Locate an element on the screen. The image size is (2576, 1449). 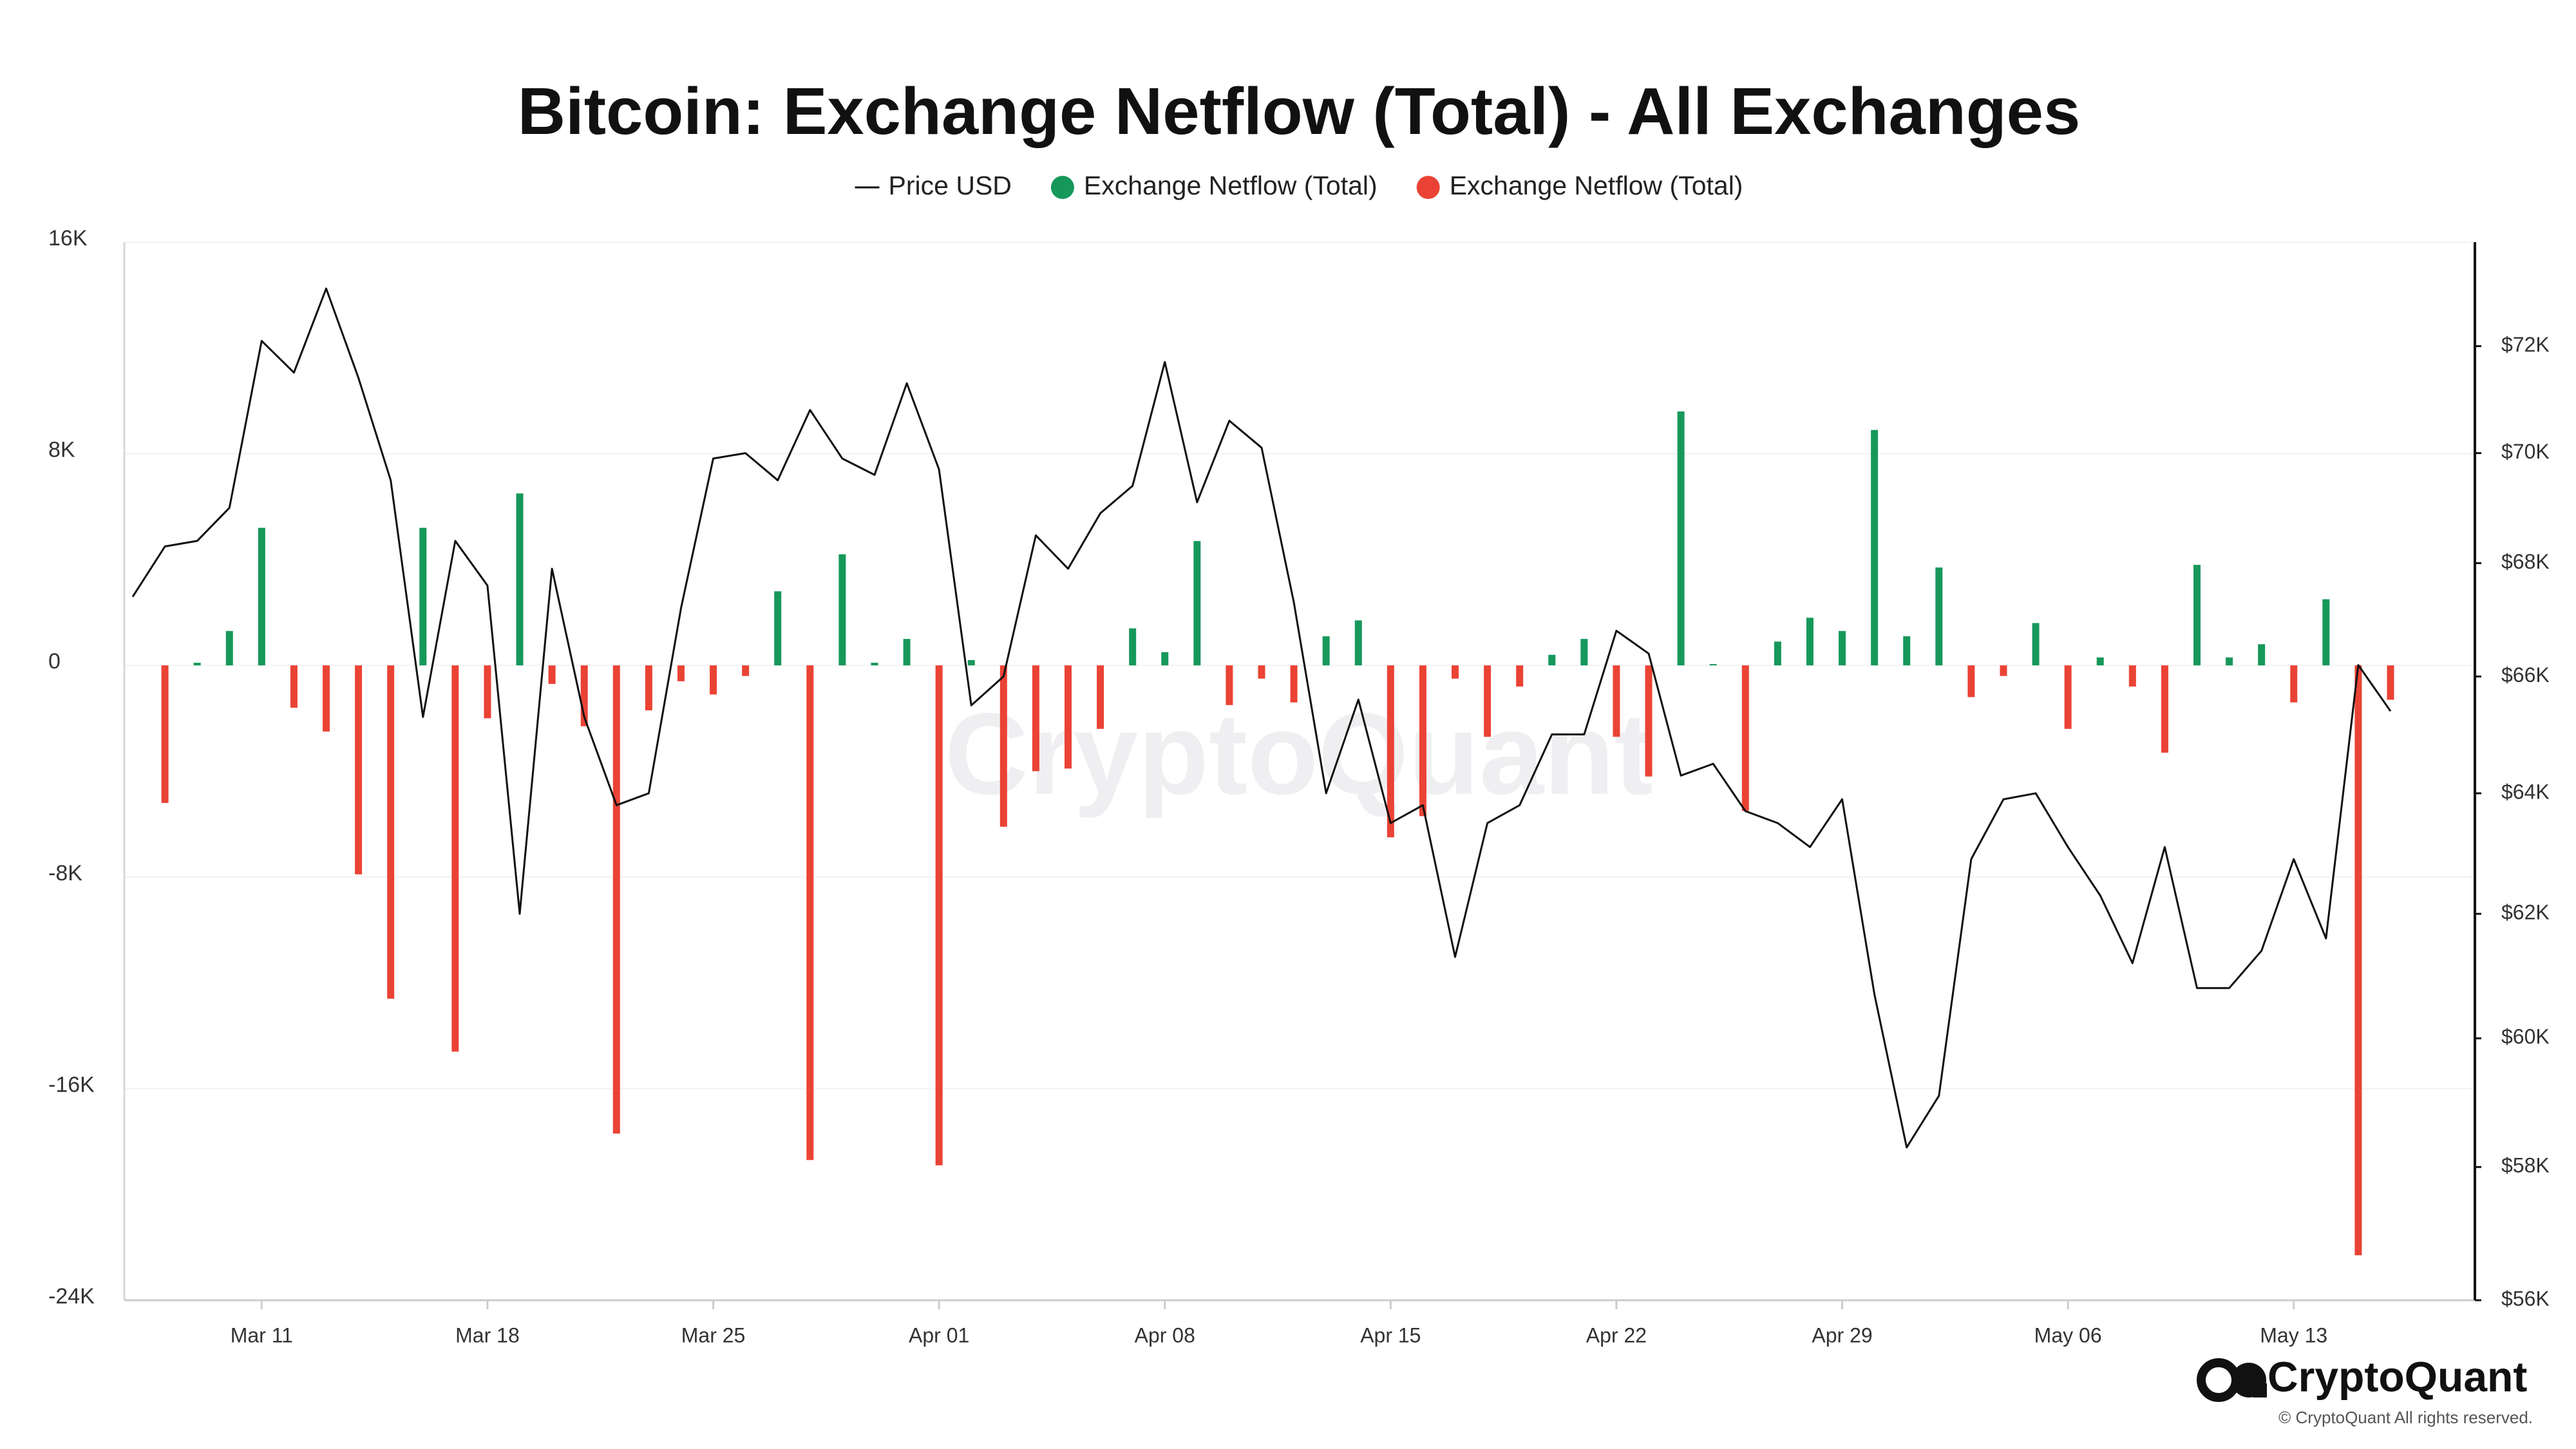
watermark: CryptoQuant is located at coordinates (1299, 754).